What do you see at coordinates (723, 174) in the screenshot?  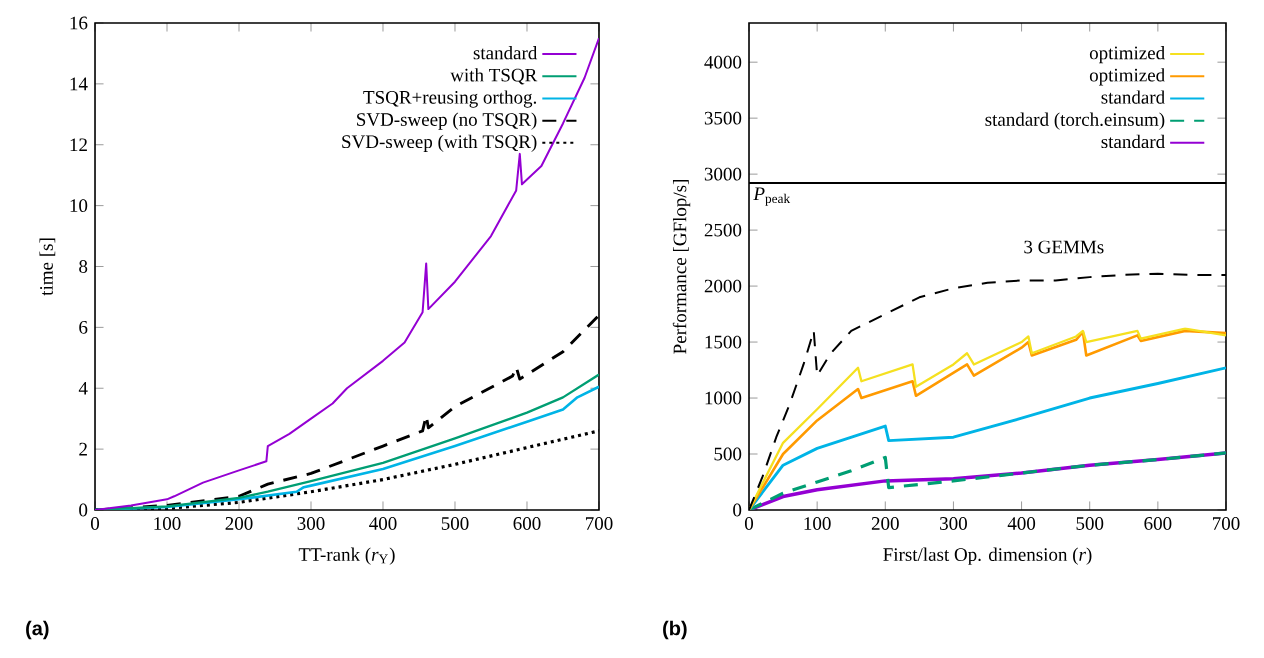 I see `y-tick-label: 3000` at bounding box center [723, 174].